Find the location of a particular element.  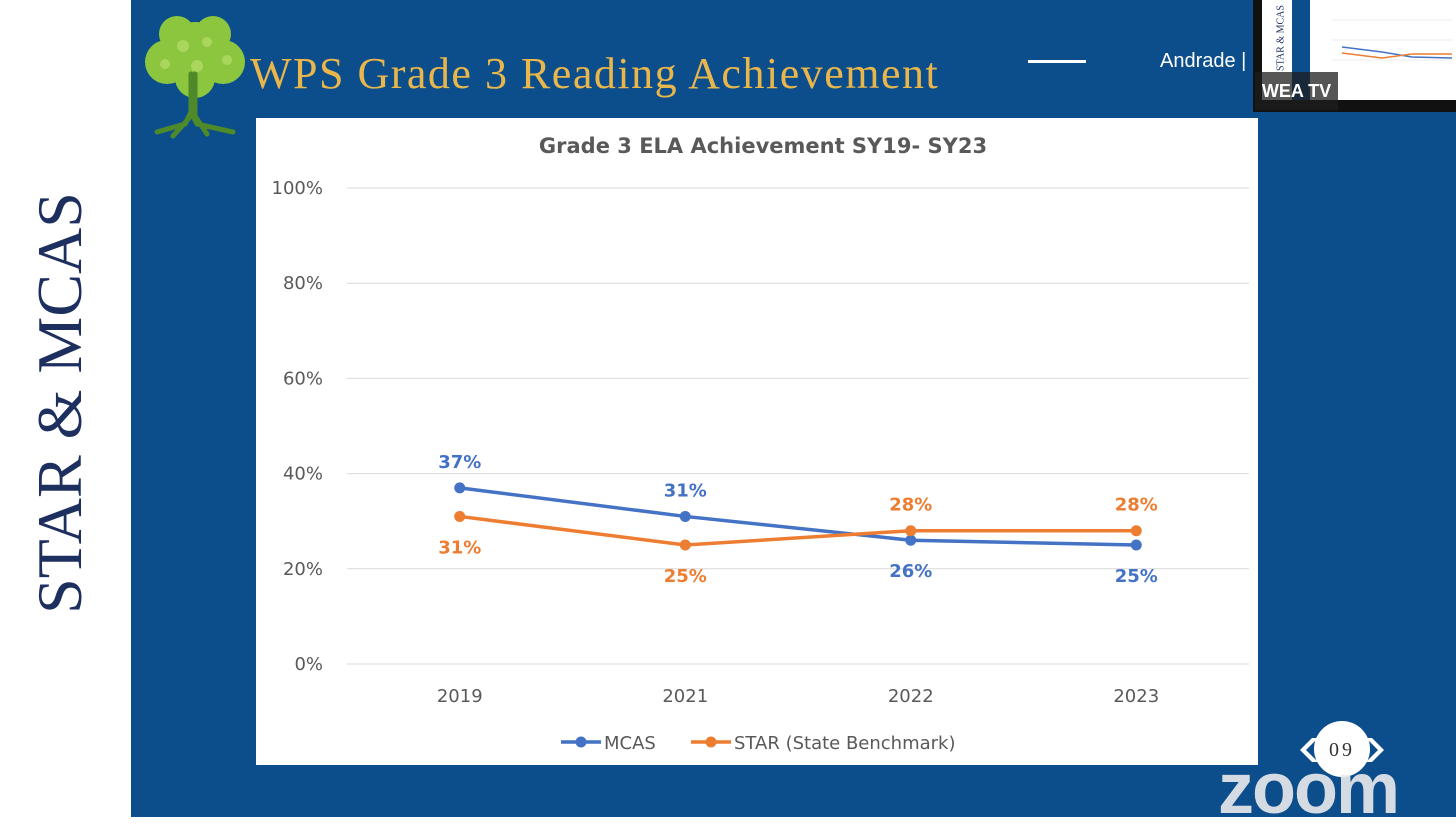

slide-title: WPS Grade 3 Reading Achievement is located at coordinates (595, 73).